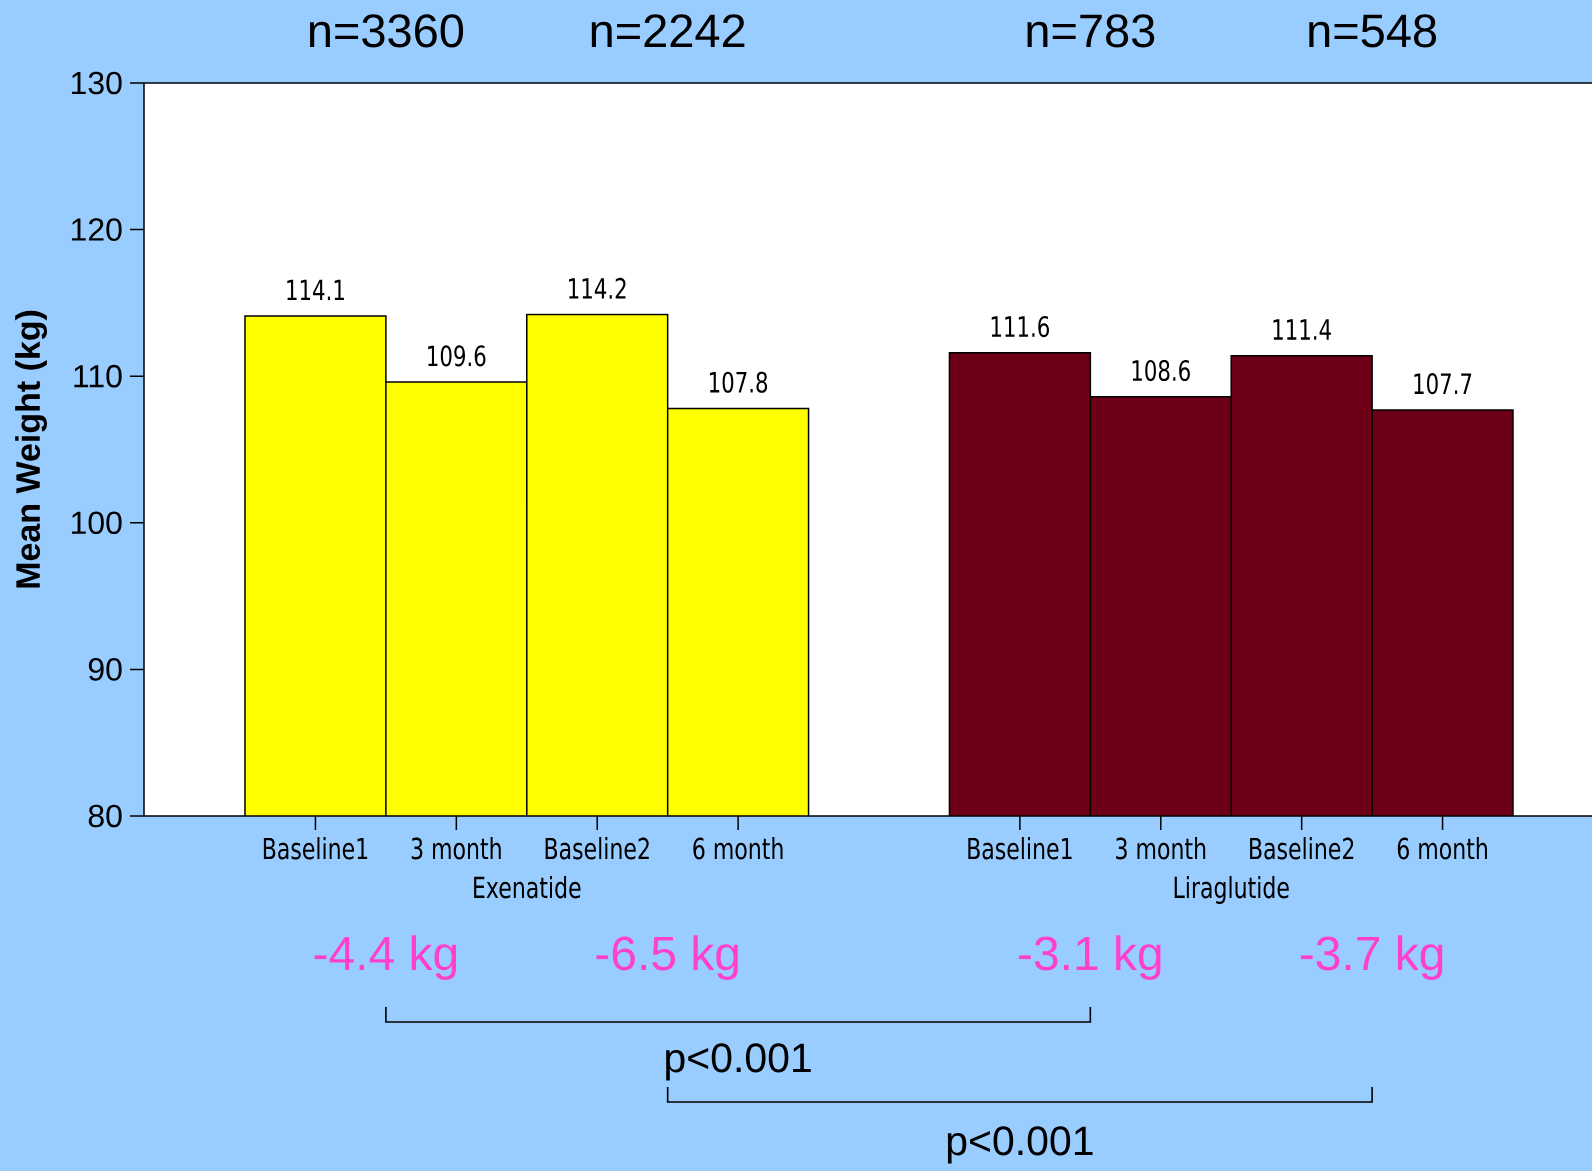 Image resolution: width=1592 pixels, height=1171 pixels. I want to click on data-label: 108.6, so click(1161, 370).